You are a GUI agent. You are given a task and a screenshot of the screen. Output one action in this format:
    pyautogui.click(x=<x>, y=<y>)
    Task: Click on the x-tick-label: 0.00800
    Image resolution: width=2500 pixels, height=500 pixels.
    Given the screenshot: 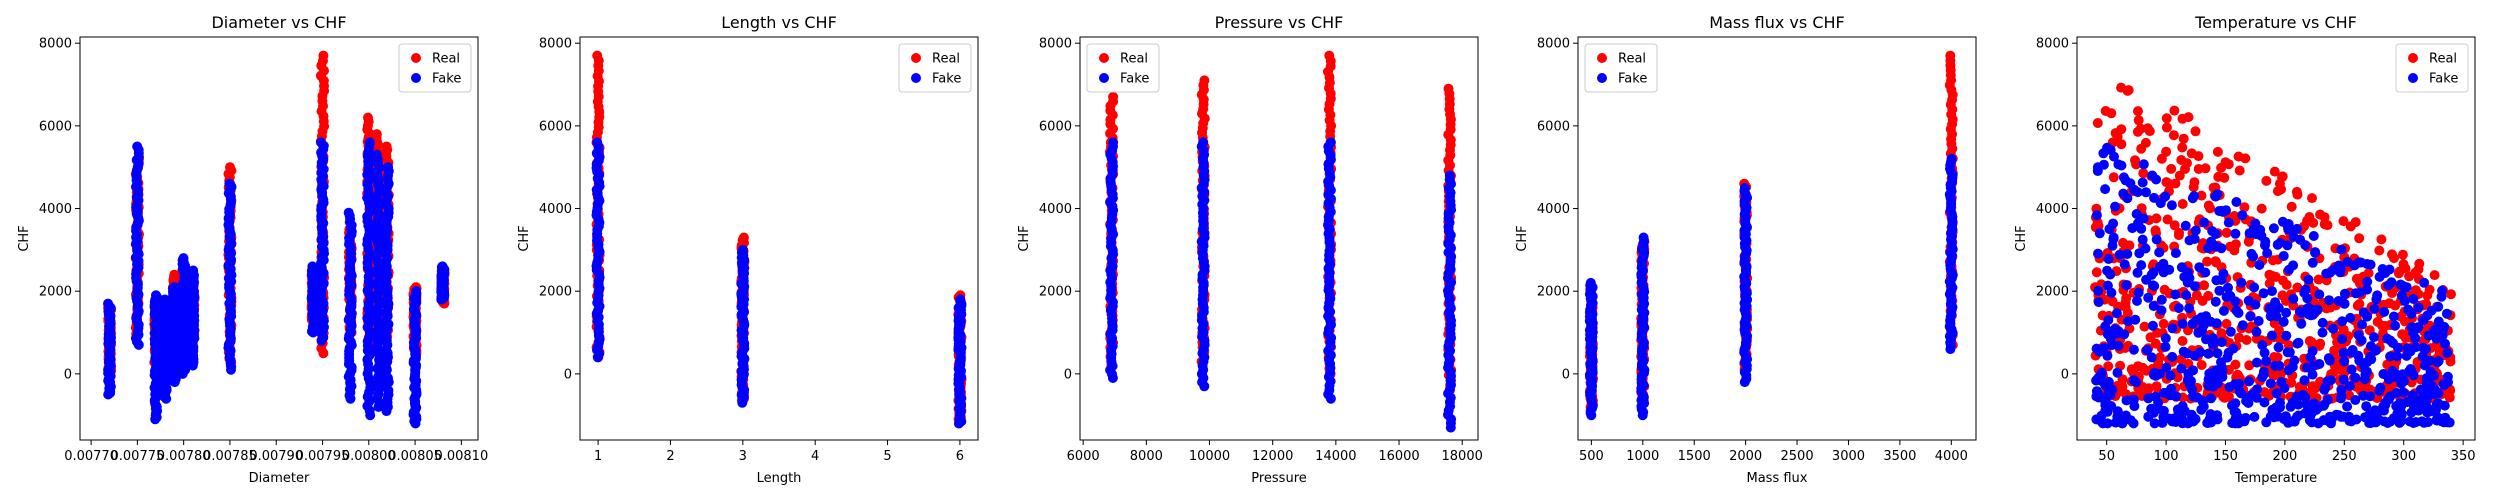 What is the action you would take?
    pyautogui.click(x=369, y=456)
    